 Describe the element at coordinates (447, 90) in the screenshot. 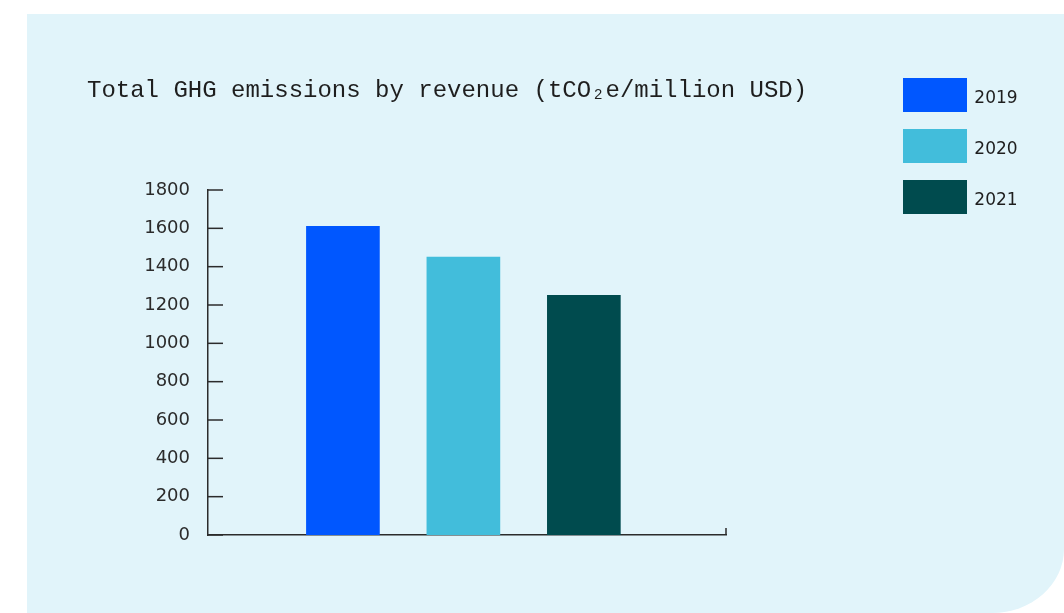

I see `chart-title: Total GHG emissions by revenue (tCO₂e/million USD)` at that location.